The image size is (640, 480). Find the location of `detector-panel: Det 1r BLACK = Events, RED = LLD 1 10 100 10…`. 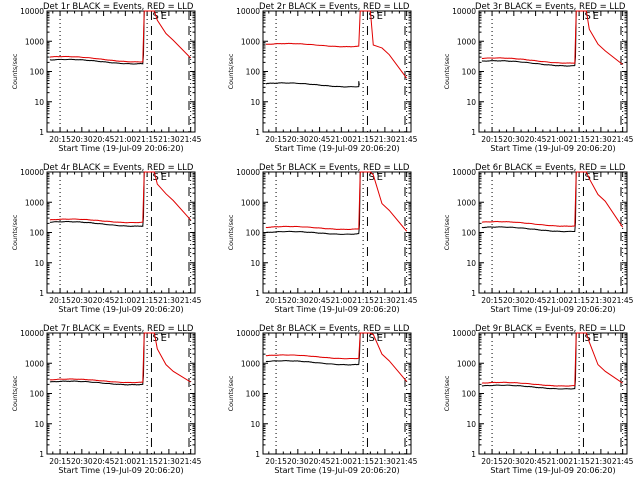

detector-panel: Det 1r BLACK = Events, RED = LLD 1 10 100 10… is located at coordinates (106, 77).